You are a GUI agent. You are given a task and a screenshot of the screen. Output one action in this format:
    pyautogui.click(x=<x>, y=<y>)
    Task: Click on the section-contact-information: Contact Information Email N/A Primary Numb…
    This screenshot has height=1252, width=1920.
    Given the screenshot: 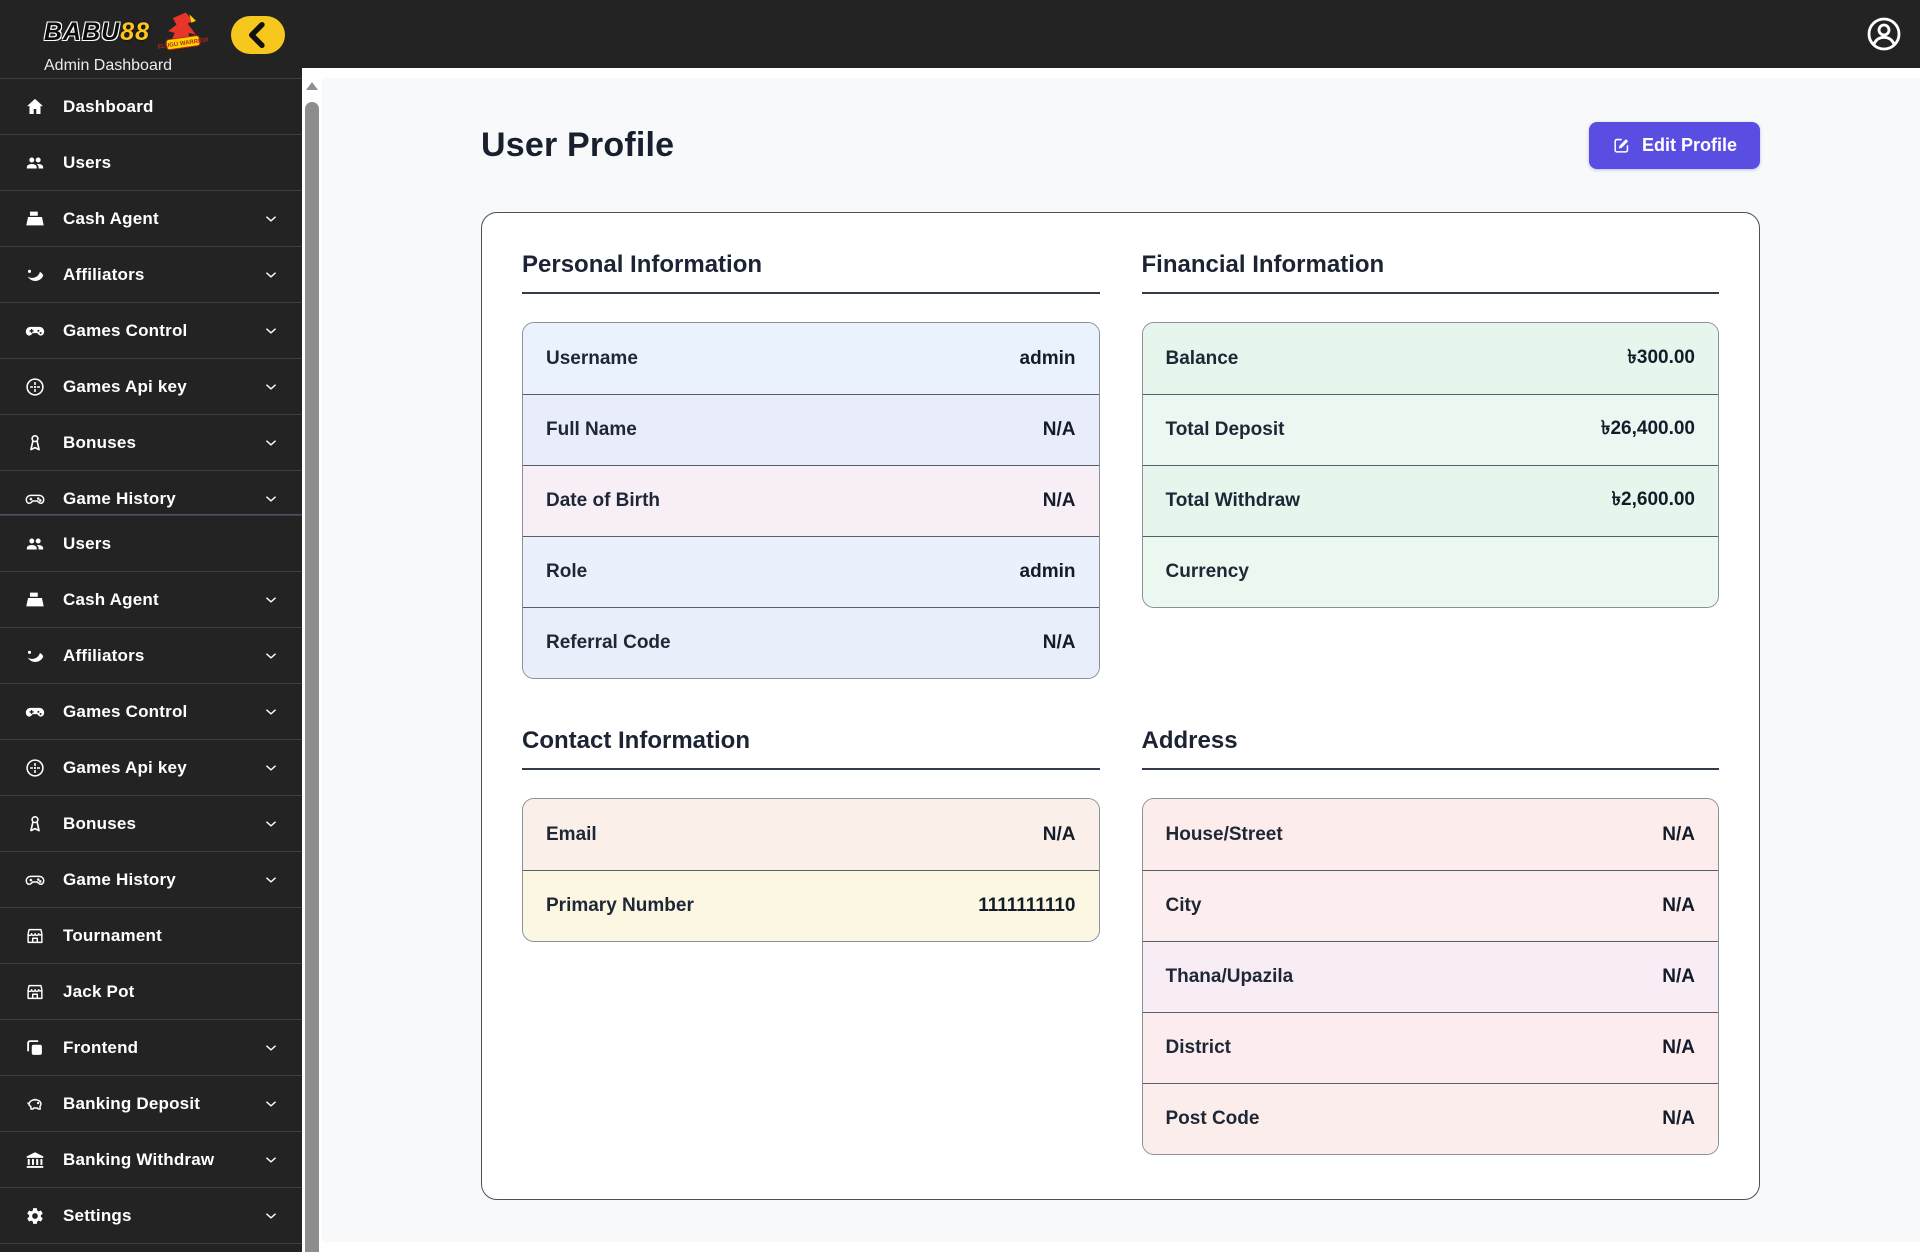 What is the action you would take?
    pyautogui.click(x=811, y=941)
    